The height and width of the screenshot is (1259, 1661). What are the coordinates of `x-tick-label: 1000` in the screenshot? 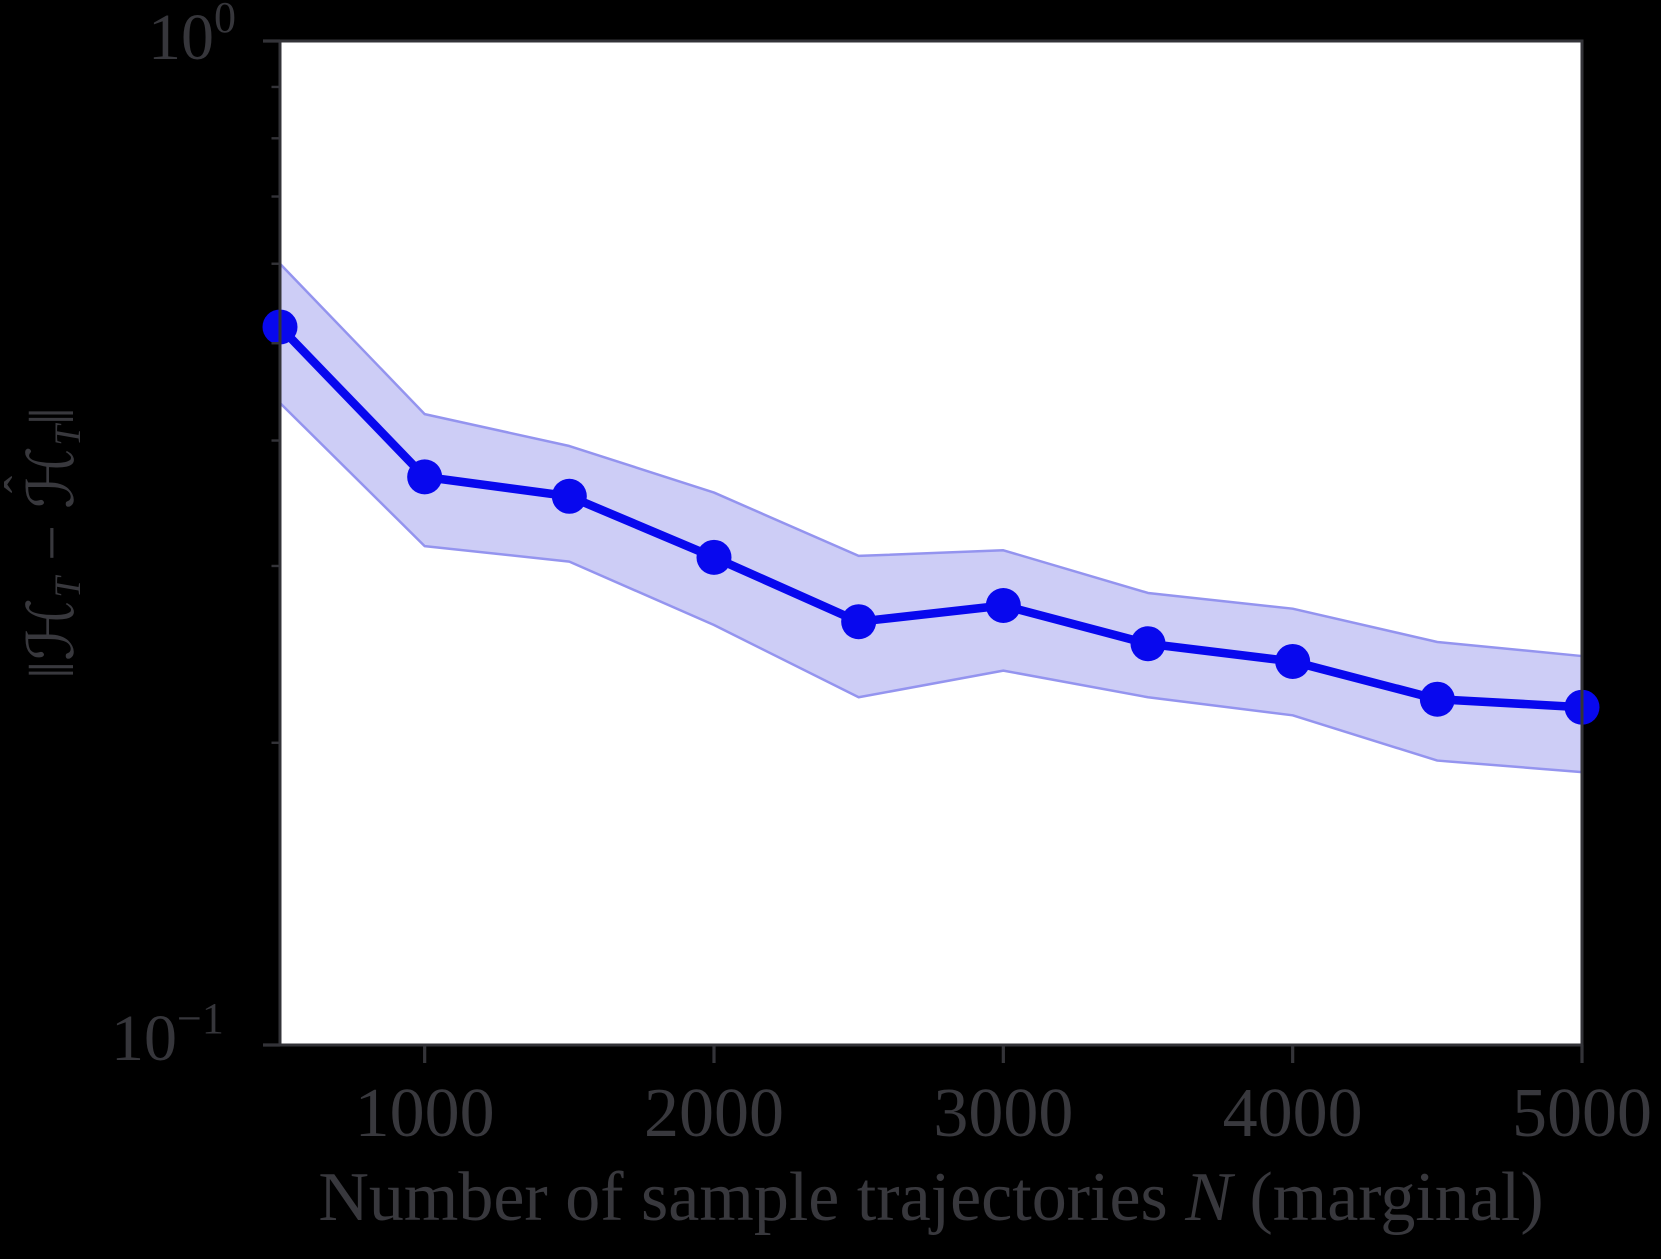 It's located at (425, 1113).